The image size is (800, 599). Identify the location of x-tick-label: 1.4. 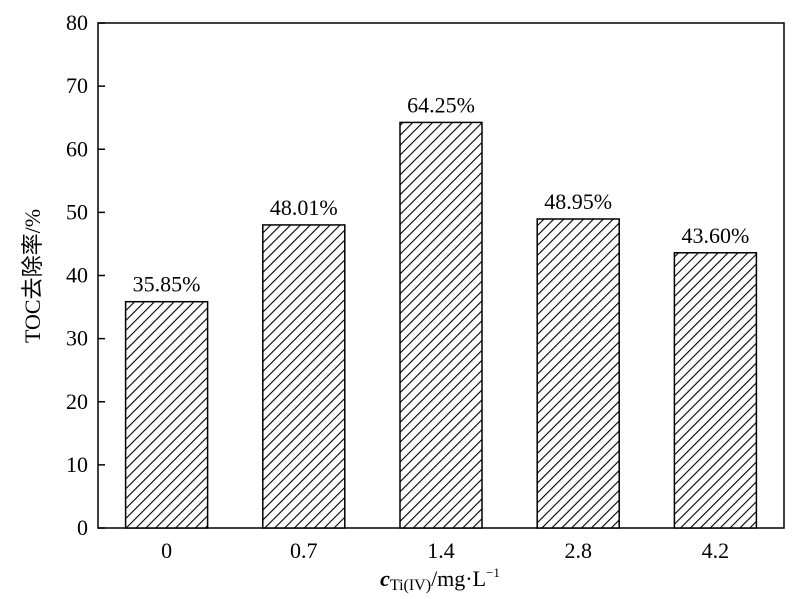
(441, 550).